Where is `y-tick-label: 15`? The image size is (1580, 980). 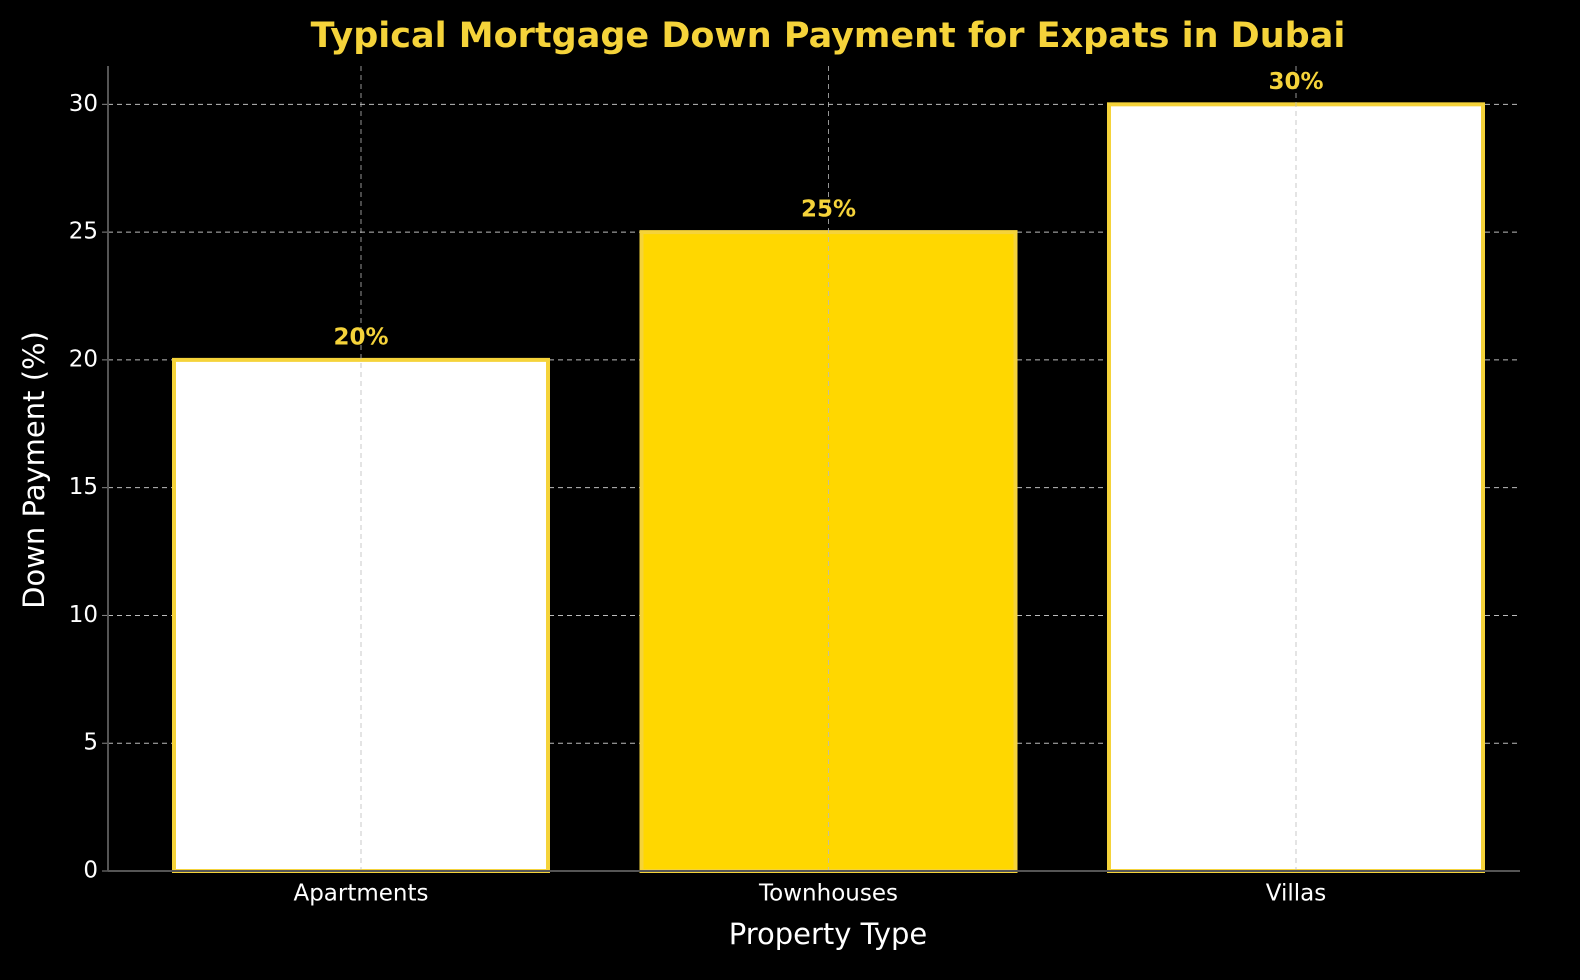 y-tick-label: 15 is located at coordinates (83, 487).